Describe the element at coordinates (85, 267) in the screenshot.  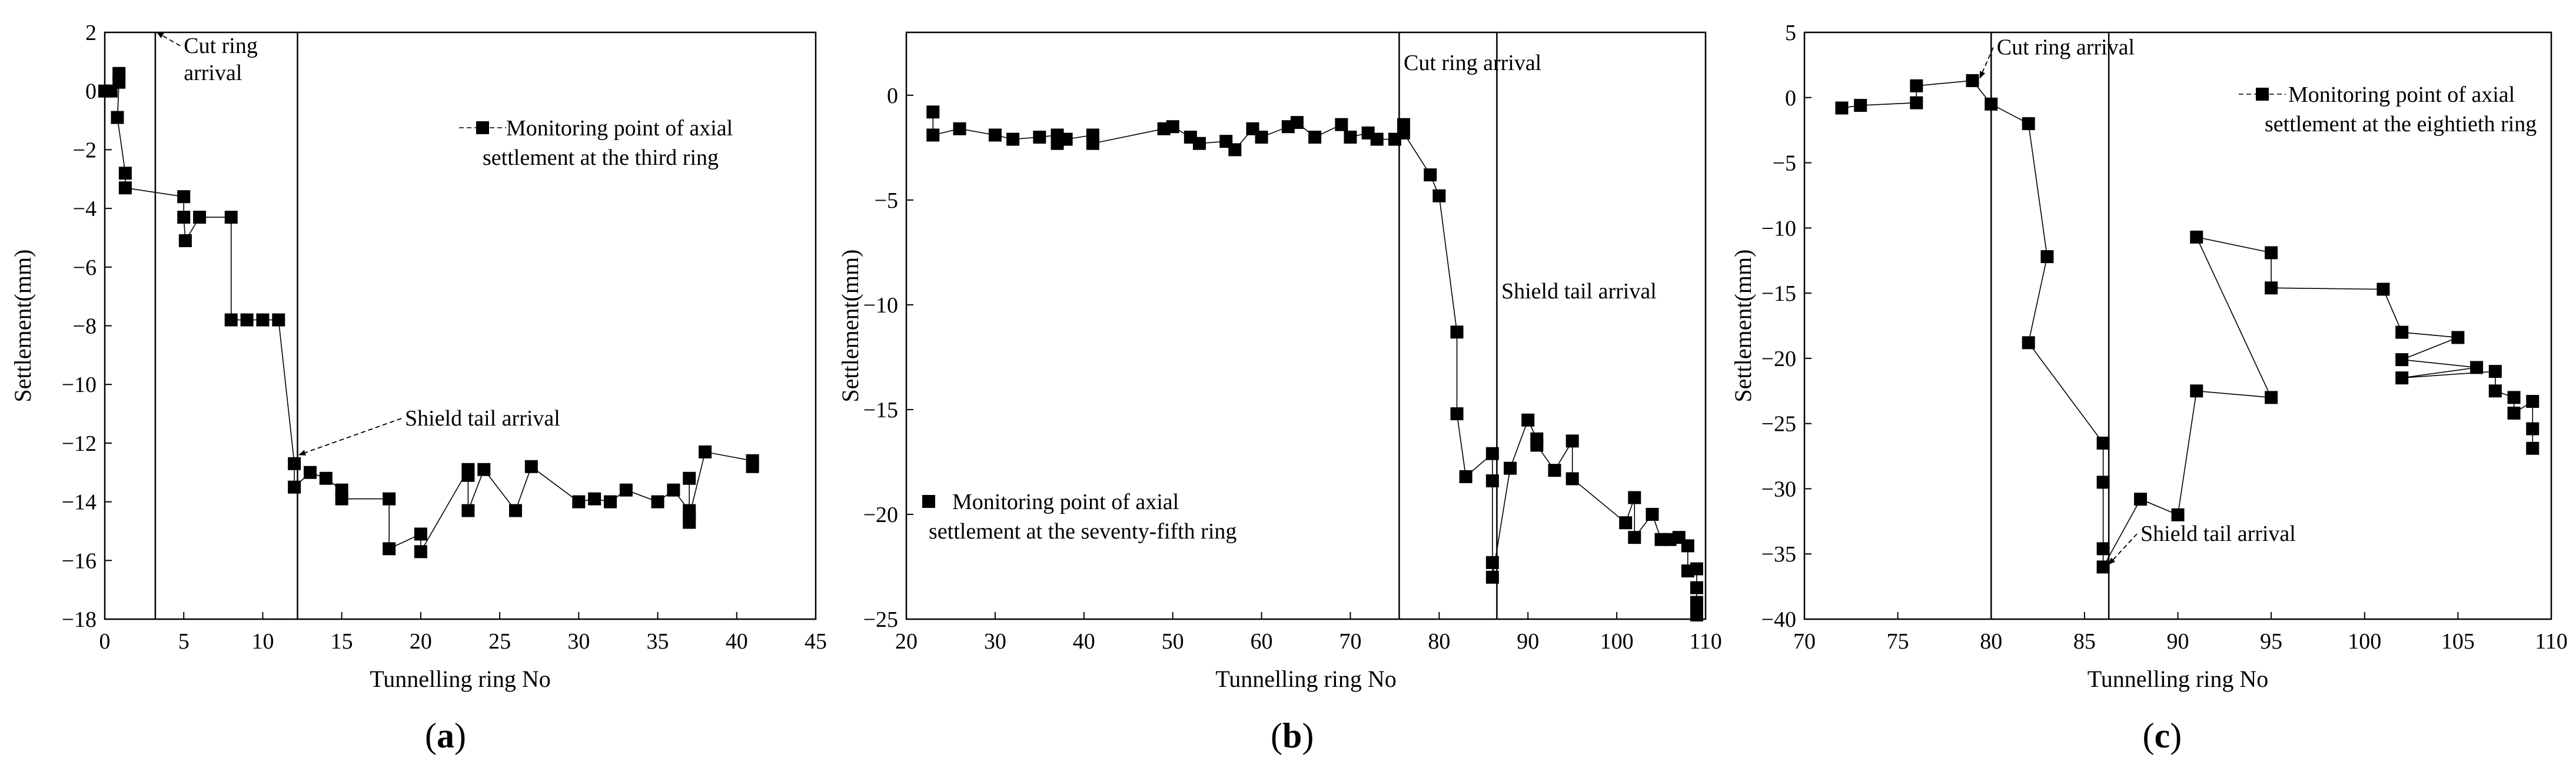
I see `y-tick-label: −6` at that location.